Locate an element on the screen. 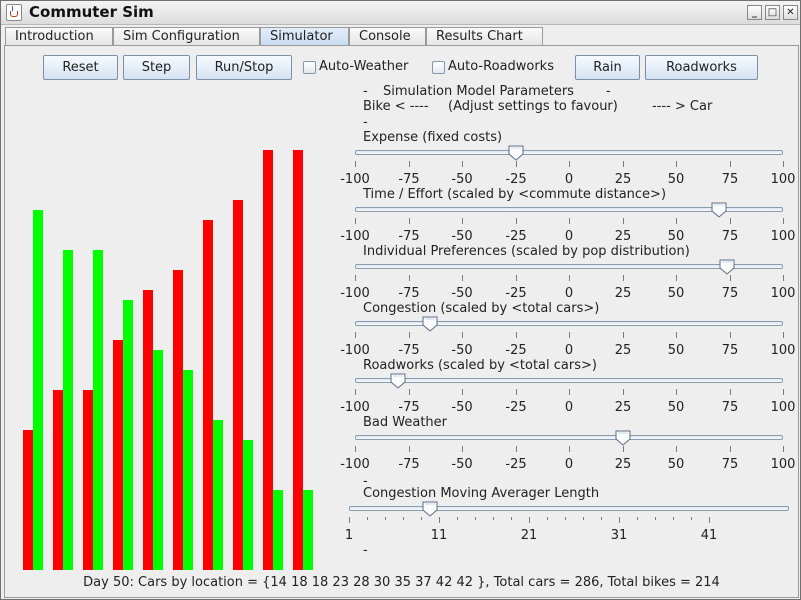 This screenshot has height=600, width=801. param-slider-3-ticks is located at coordinates (569, 280).